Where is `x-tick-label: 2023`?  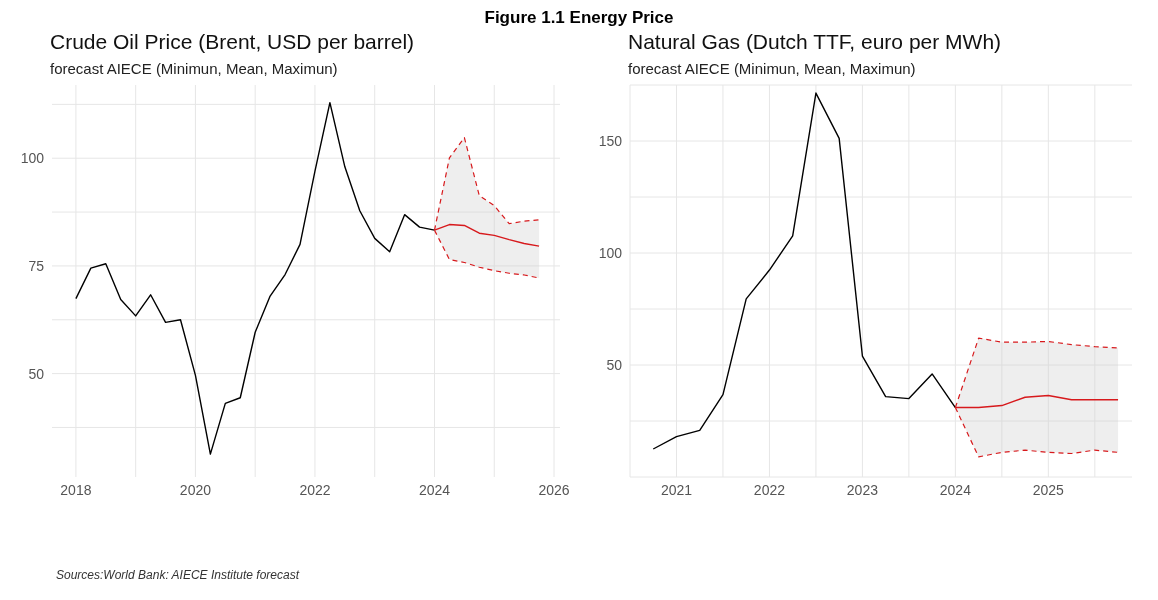 x-tick-label: 2023 is located at coordinates (862, 489).